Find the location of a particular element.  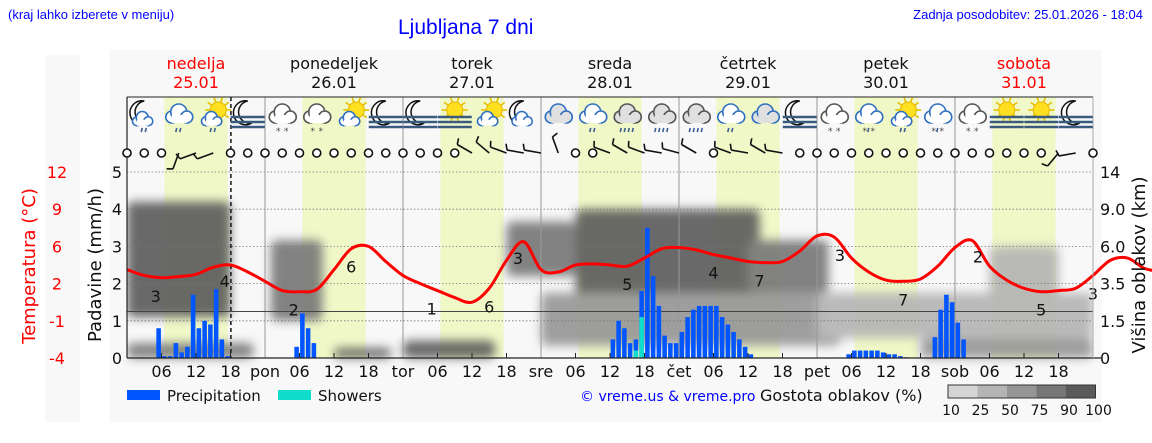

temperature-label: 6 is located at coordinates (351, 267).